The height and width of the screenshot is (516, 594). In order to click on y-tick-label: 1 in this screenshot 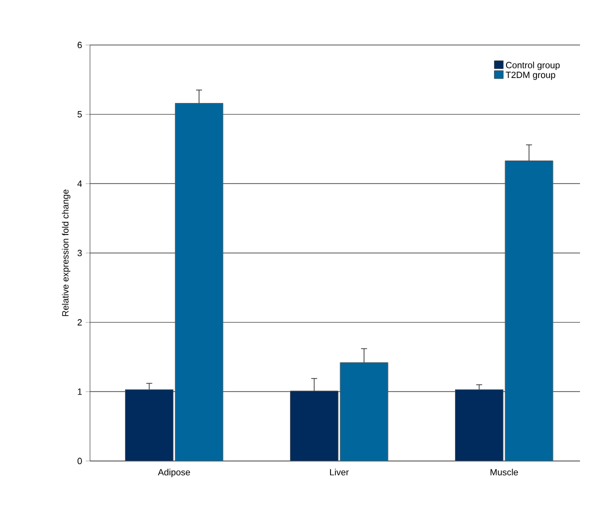, I will do `click(80, 391)`.